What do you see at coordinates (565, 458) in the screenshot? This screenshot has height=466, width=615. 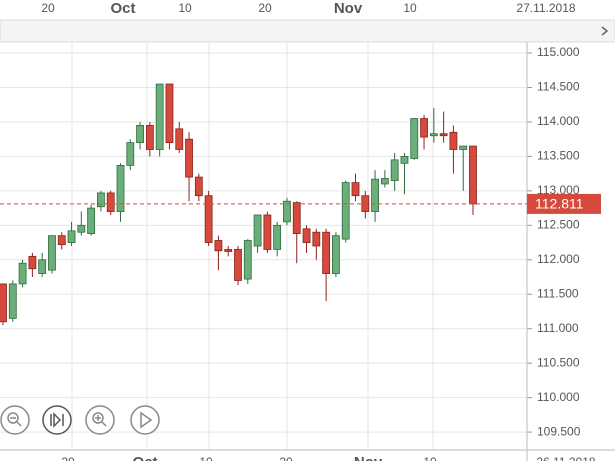 I see `x-bottom-label: 26.11.2018` at bounding box center [565, 458].